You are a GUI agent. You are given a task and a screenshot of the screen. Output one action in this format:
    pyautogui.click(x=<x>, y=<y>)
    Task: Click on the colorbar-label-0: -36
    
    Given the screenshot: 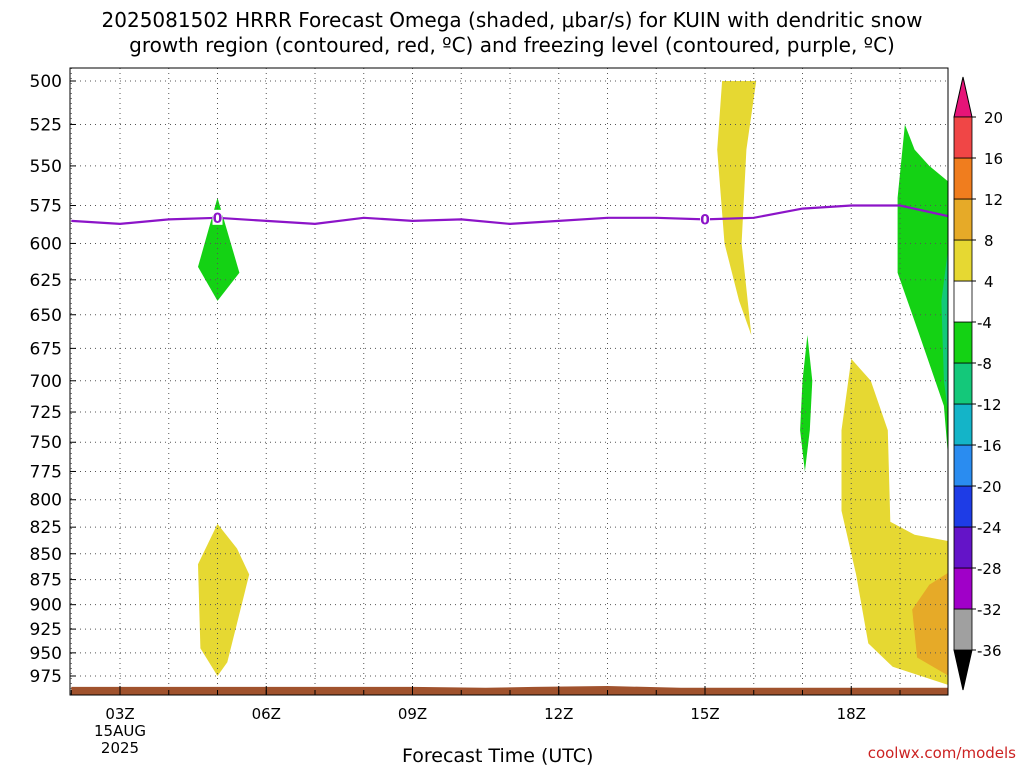 What is the action you would take?
    pyautogui.click(x=989, y=651)
    